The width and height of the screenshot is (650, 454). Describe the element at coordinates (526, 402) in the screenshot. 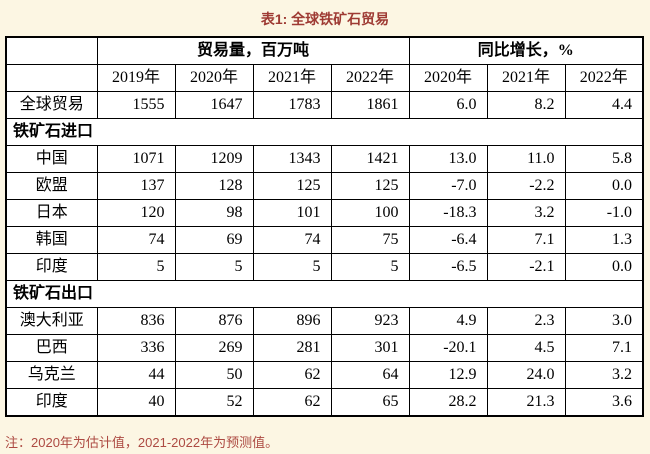

I see `cell-value: 21.3` at that location.